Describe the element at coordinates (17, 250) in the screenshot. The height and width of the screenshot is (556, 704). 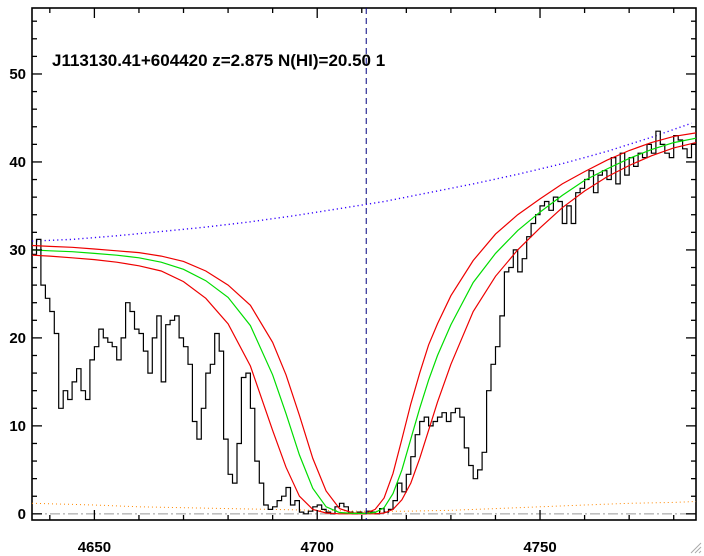
I see `y-tick-label: 30` at that location.